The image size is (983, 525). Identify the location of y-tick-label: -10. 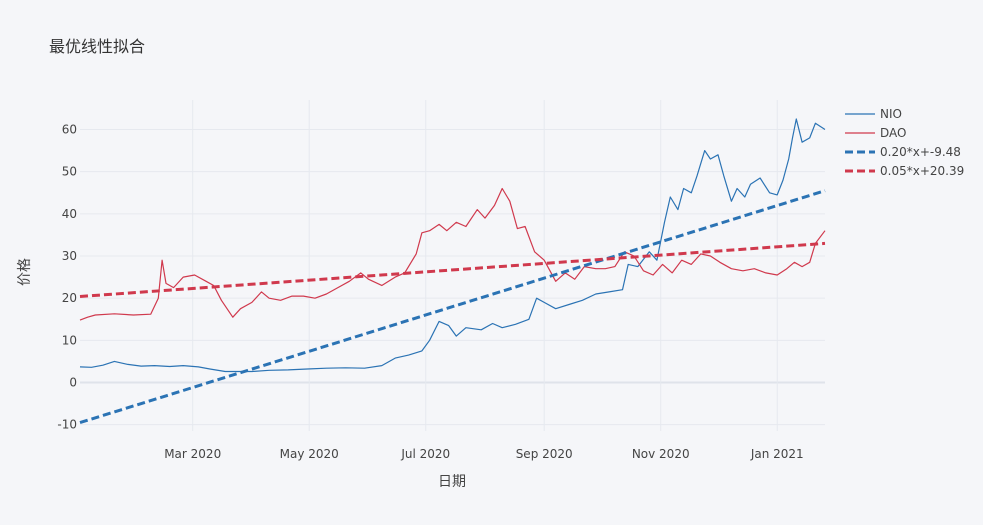
(67, 425).